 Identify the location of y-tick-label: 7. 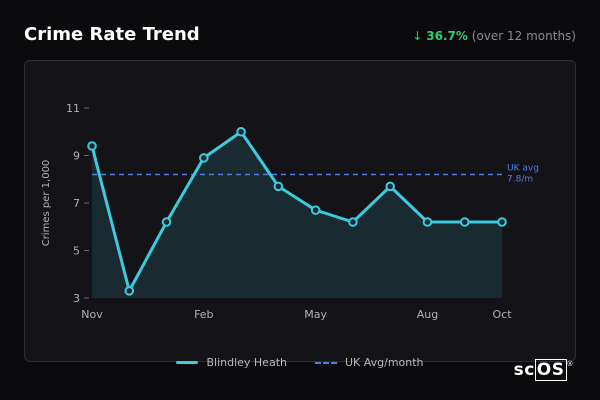
(76, 203).